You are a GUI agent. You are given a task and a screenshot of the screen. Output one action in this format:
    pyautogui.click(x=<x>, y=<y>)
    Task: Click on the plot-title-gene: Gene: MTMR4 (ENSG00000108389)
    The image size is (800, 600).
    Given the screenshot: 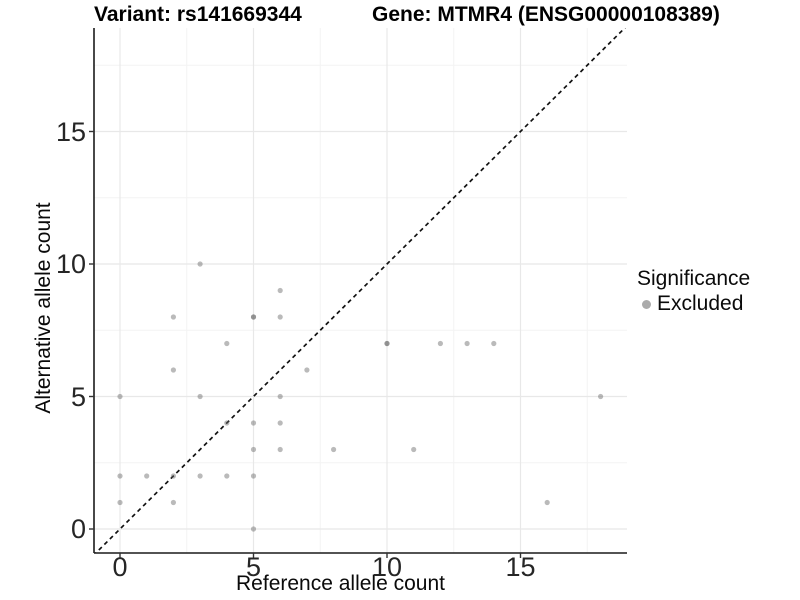 What is the action you would take?
    pyautogui.click(x=546, y=14)
    